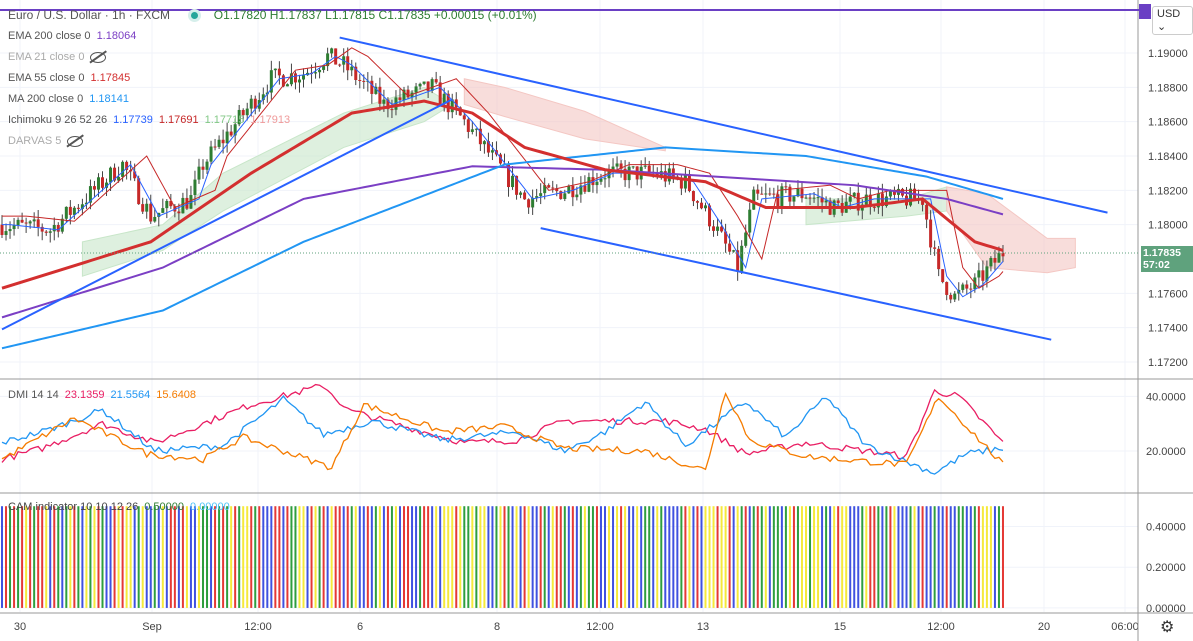 The width and height of the screenshot is (1193, 641). Describe the element at coordinates (1166, 397) in the screenshot. I see `dmi-axis-tick: 40.0000` at that location.